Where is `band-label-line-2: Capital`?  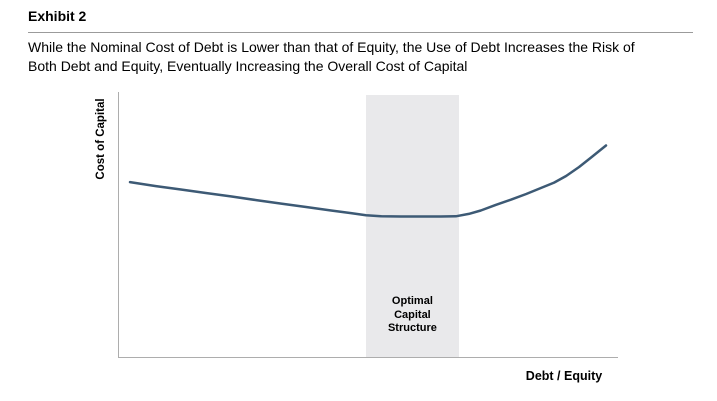 band-label-line-2: Capital is located at coordinates (412, 314).